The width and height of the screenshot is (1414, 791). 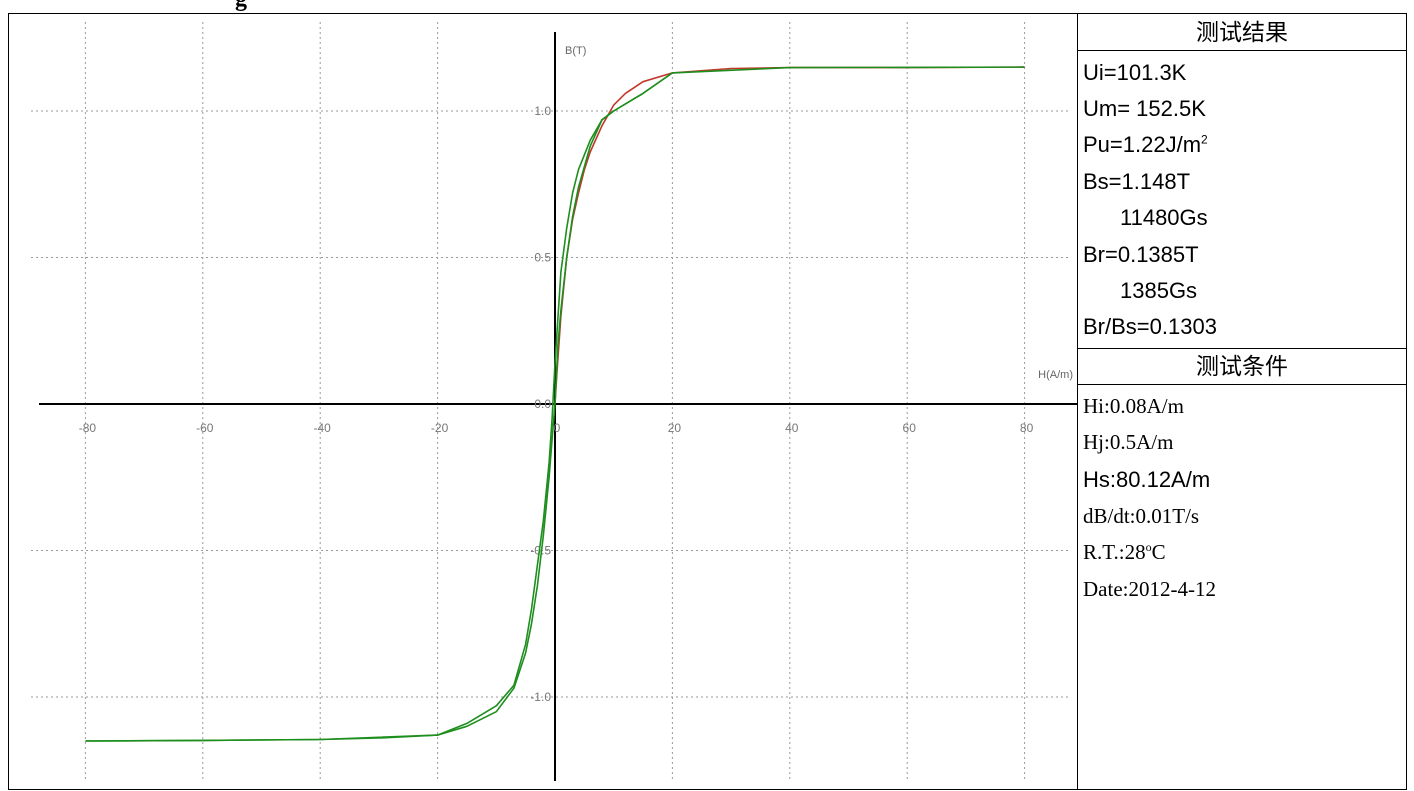 I want to click on result-br: Br=0.1385T, so click(x=1141, y=254).